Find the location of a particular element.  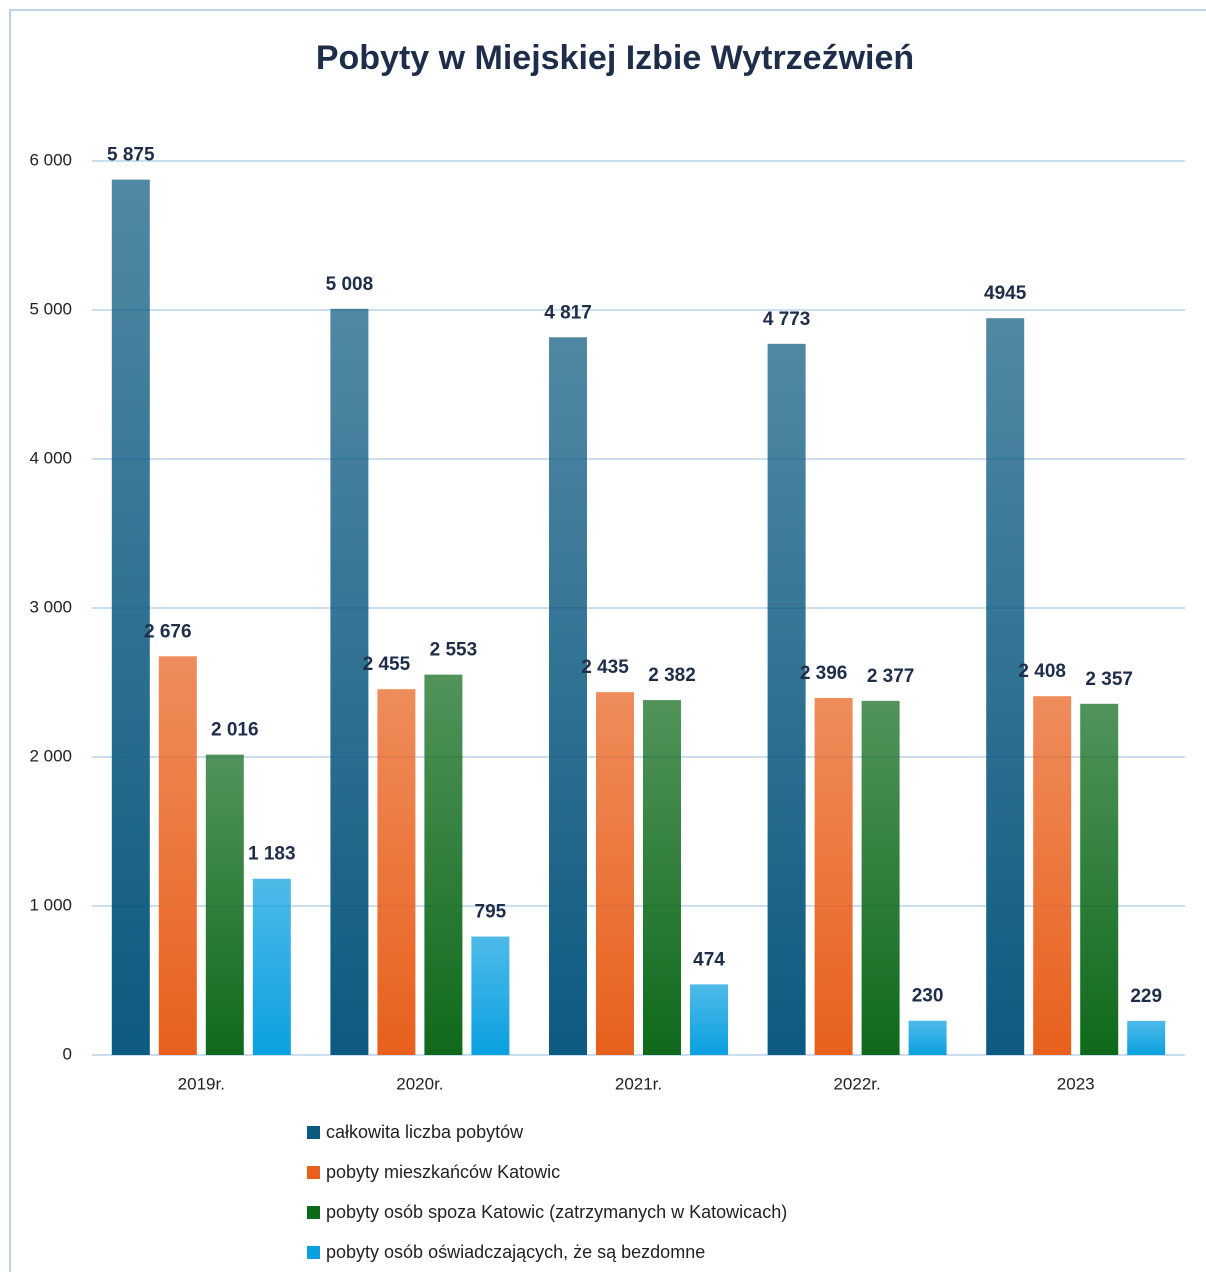

data-label: 2 382 is located at coordinates (672, 675).